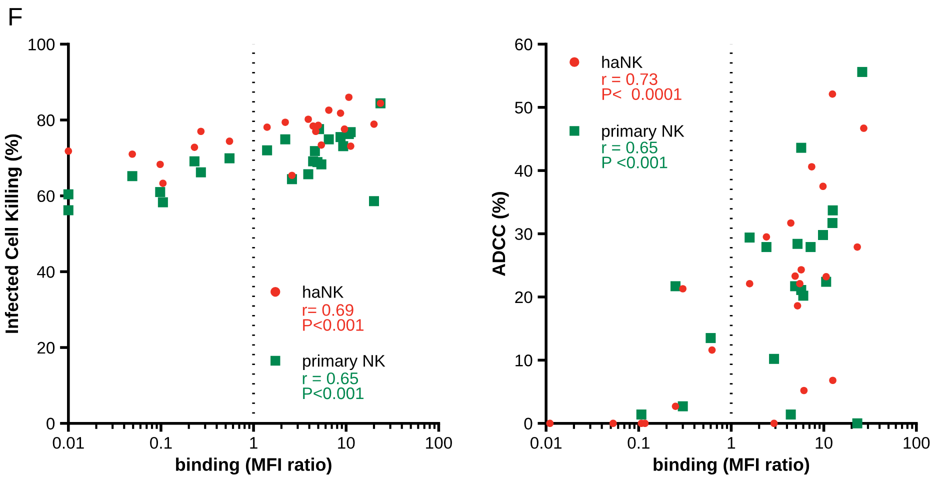  I want to click on annotation: r = 0.65 P <0.001, so click(635, 155).